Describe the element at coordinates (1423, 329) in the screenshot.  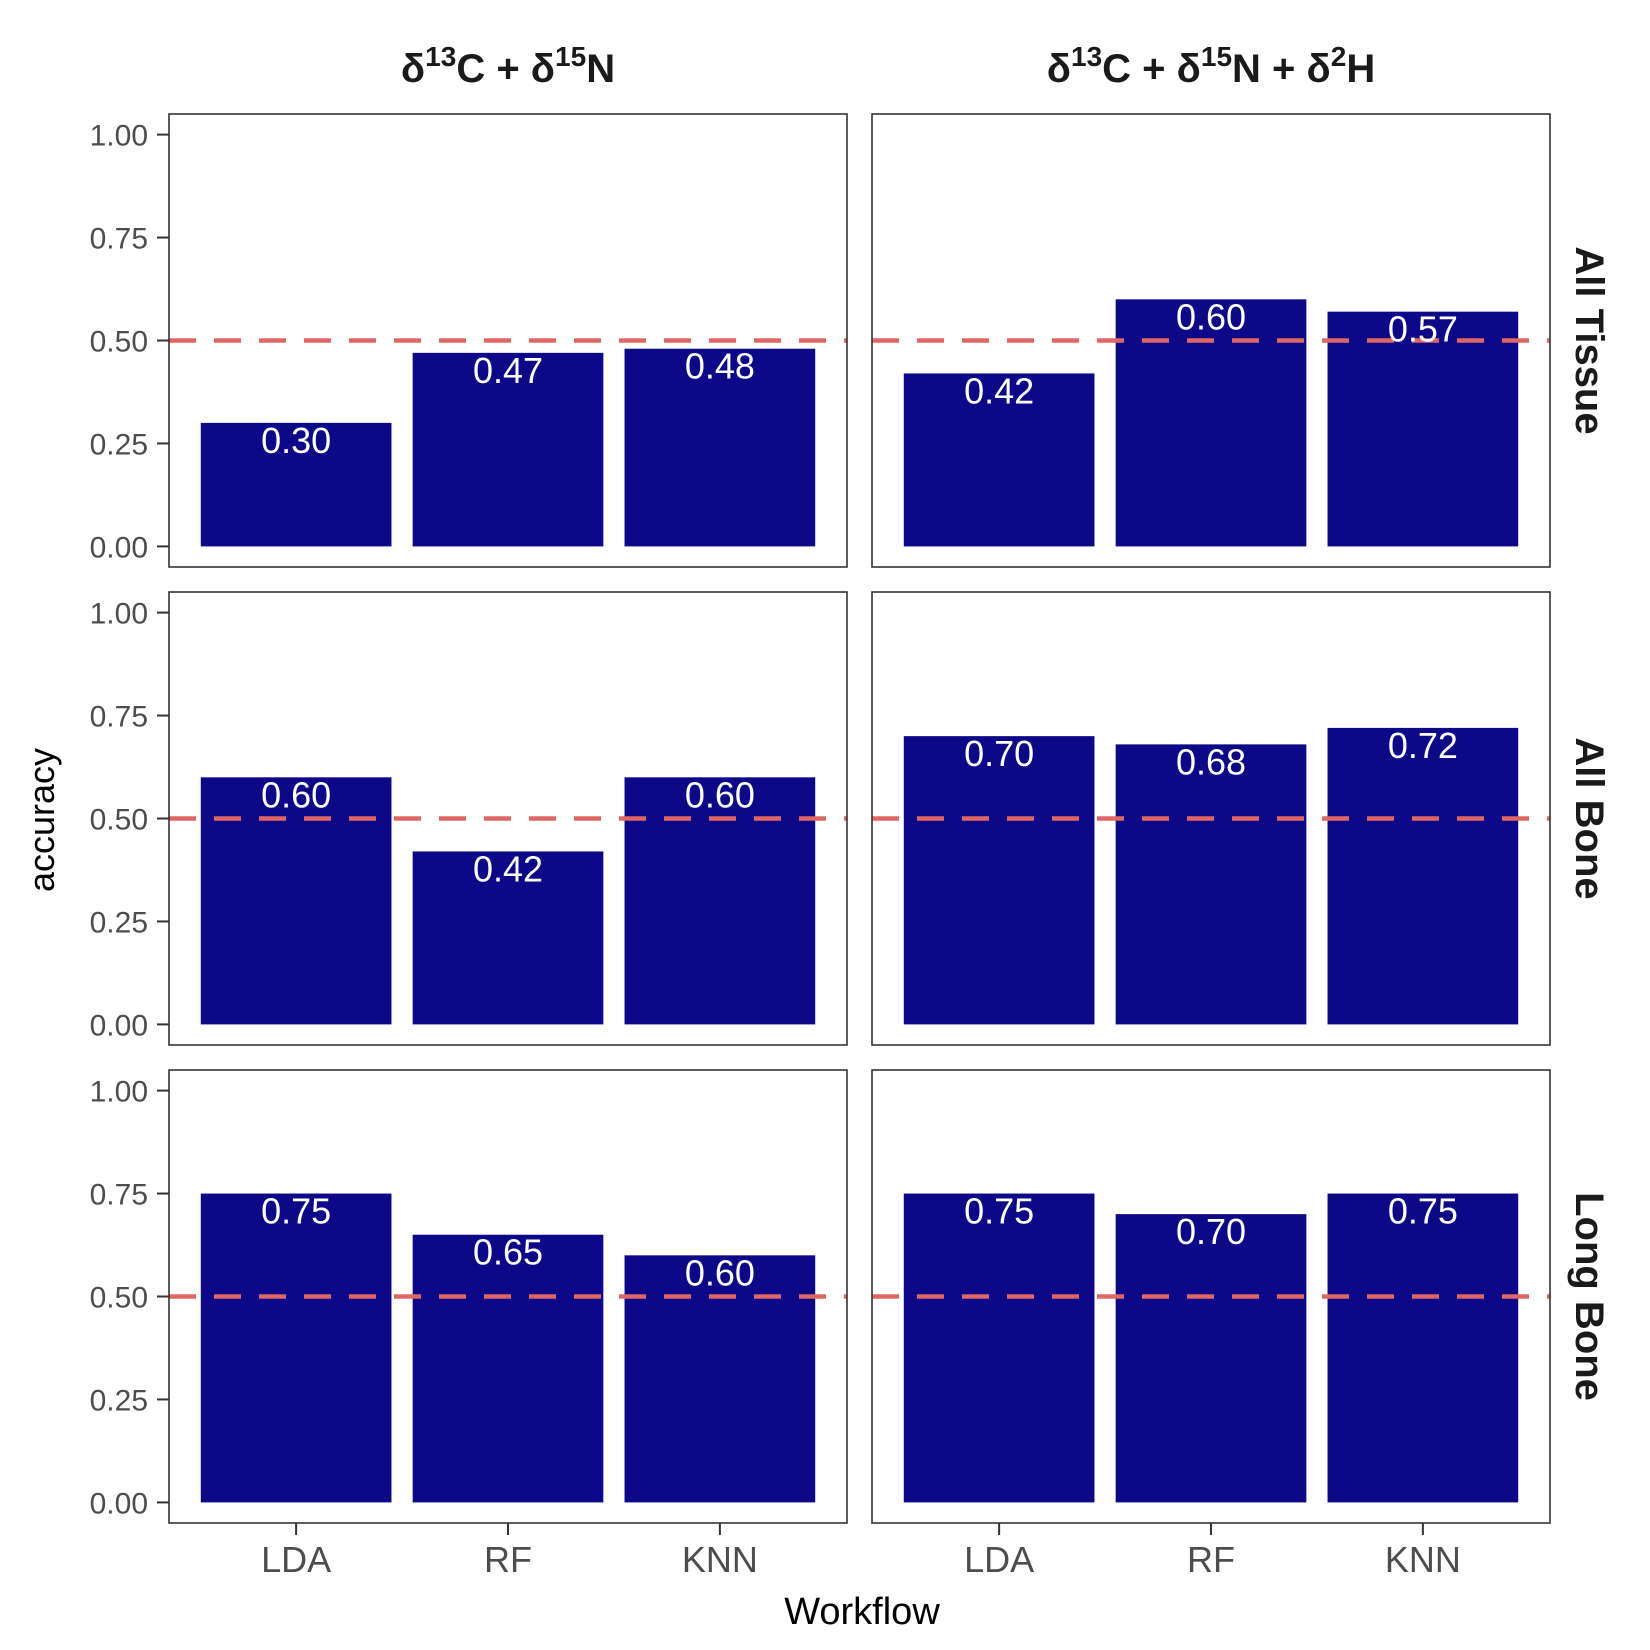
I see `bar-label: 0.57` at that location.